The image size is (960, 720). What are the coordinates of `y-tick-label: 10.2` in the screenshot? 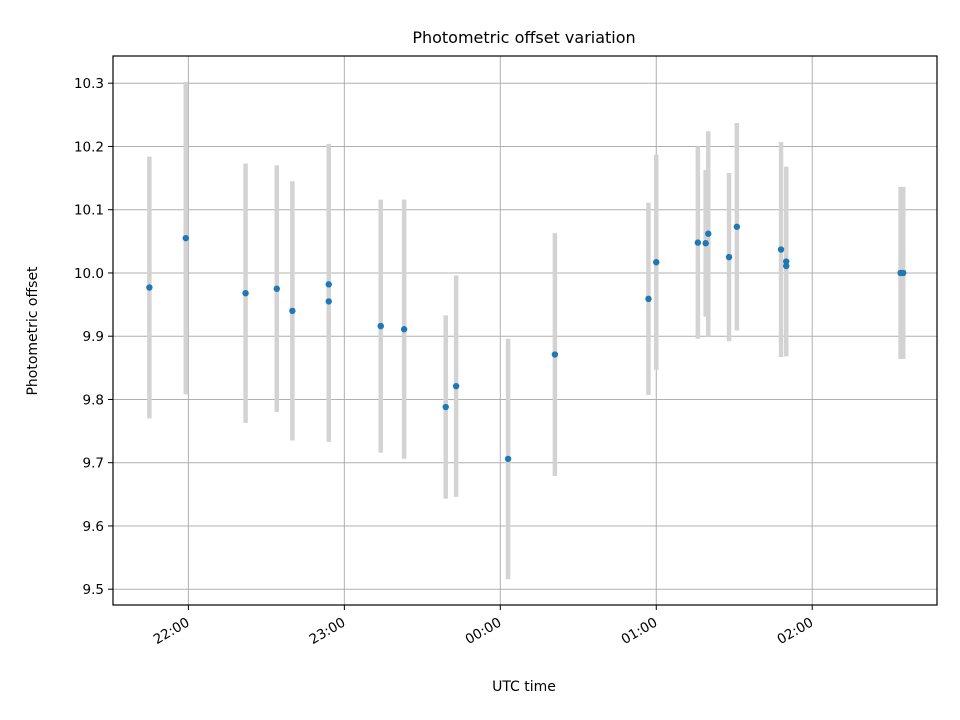 It's located at (89, 147).